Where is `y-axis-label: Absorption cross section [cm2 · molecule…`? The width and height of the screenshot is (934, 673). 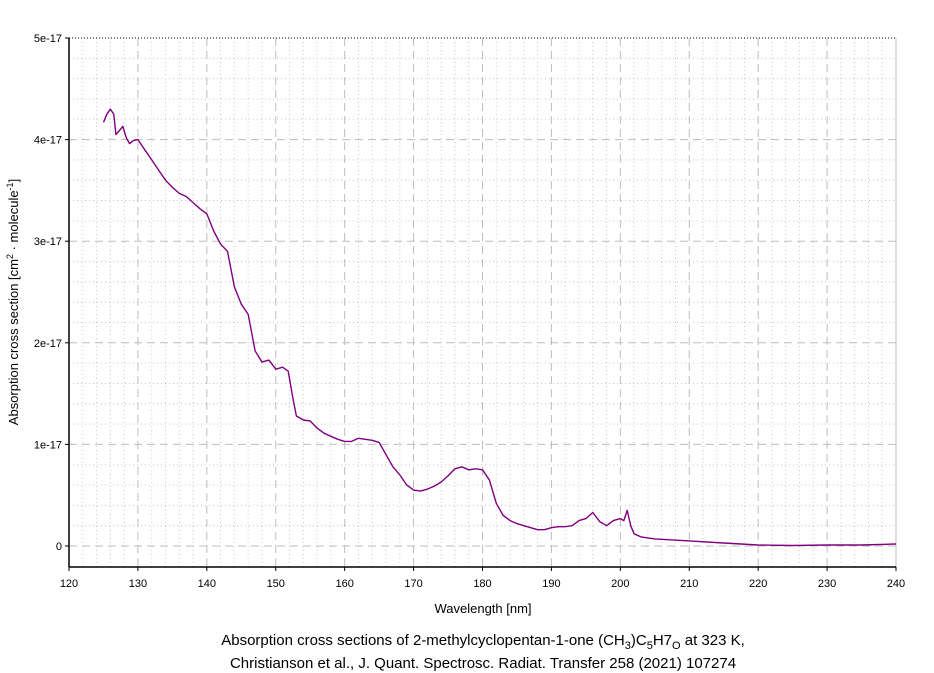 y-axis-label: Absorption cross section [cm2 · molecule… is located at coordinates (13, 302).